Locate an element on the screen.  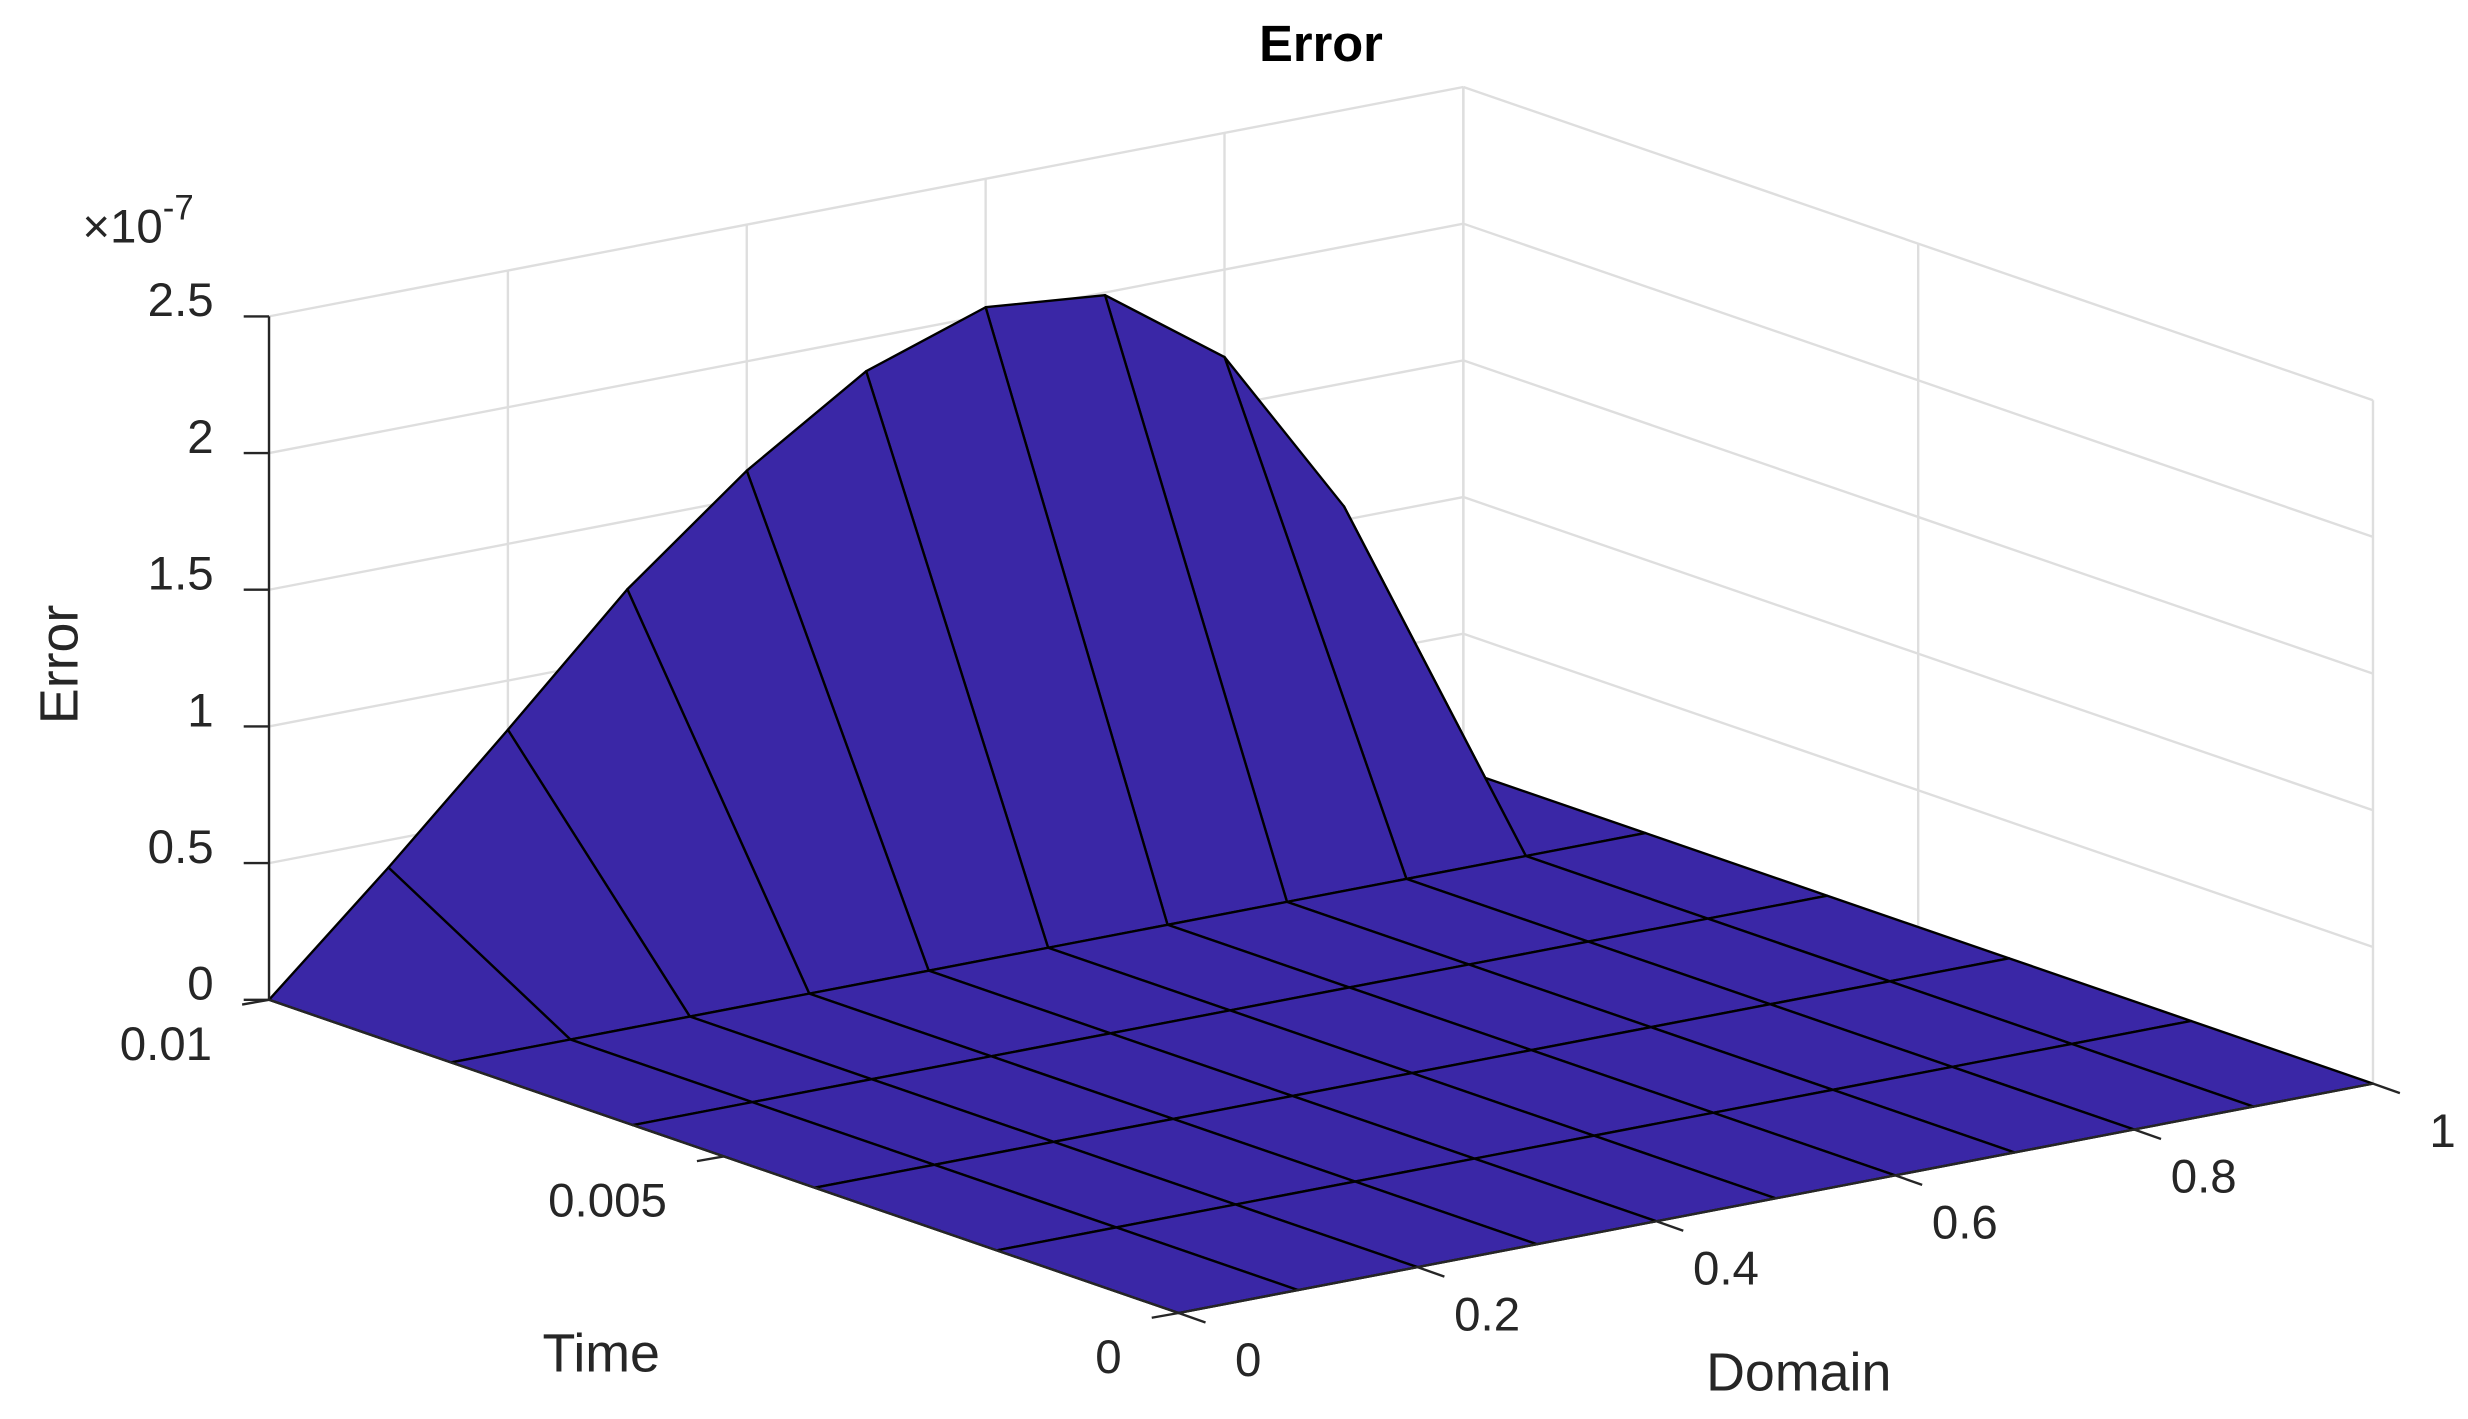
x-tick-label: 0.8 is located at coordinates (2204, 1177).